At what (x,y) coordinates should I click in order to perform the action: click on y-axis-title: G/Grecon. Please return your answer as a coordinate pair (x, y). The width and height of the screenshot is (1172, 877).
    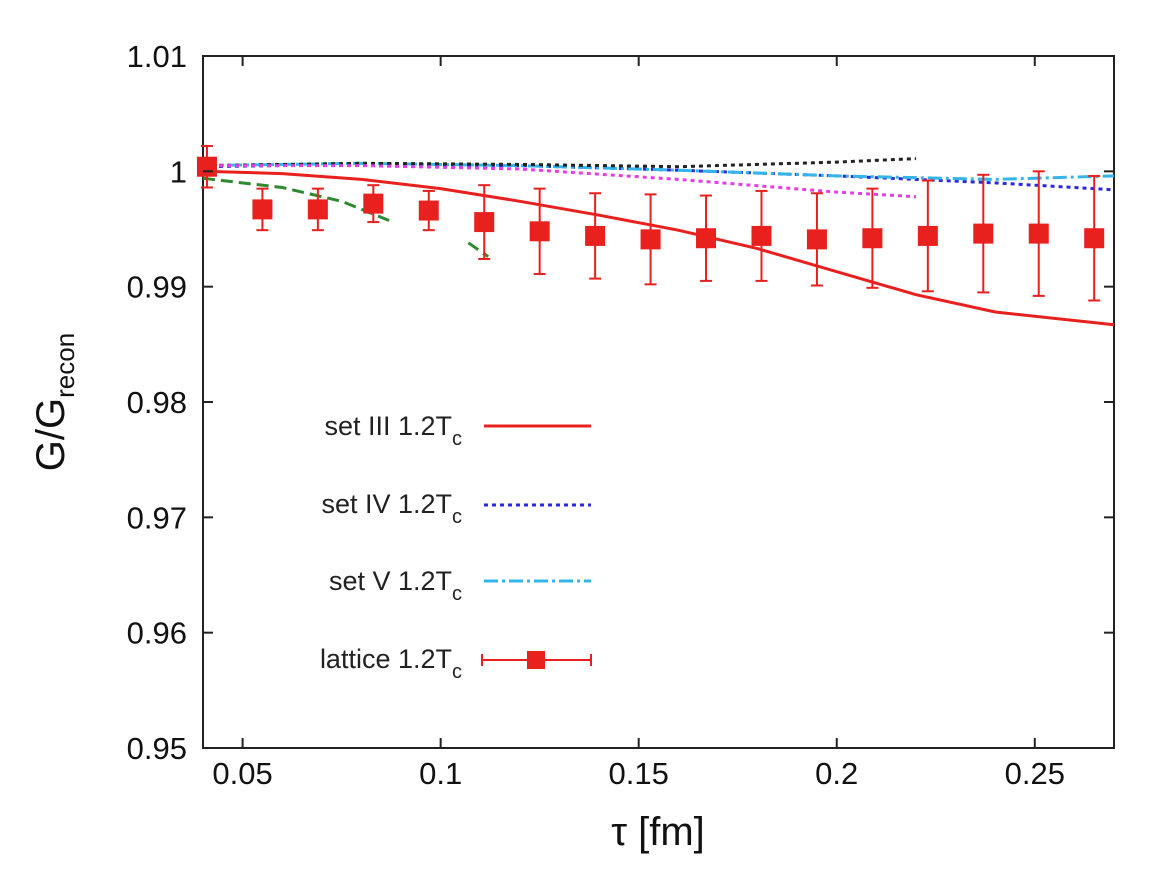
    Looking at the image, I should click on (54, 402).